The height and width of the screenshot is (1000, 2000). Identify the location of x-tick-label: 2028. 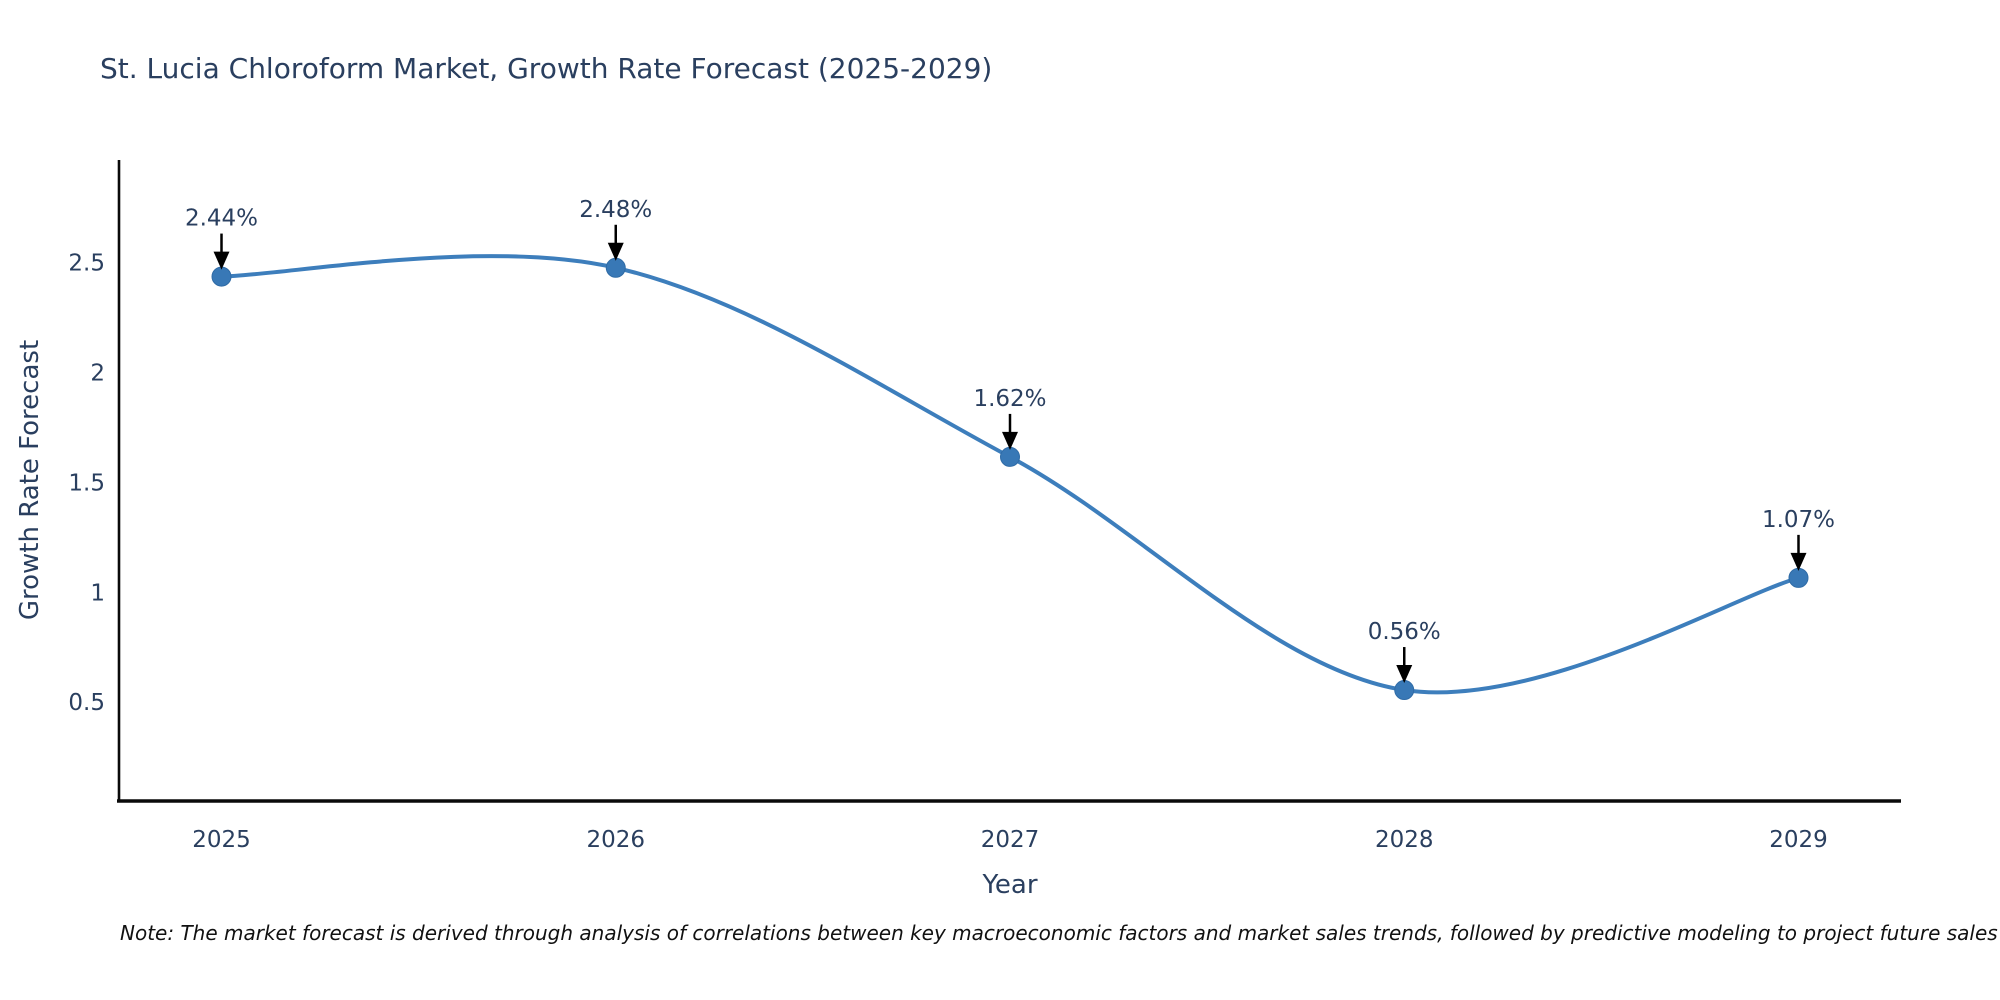
(1404, 840).